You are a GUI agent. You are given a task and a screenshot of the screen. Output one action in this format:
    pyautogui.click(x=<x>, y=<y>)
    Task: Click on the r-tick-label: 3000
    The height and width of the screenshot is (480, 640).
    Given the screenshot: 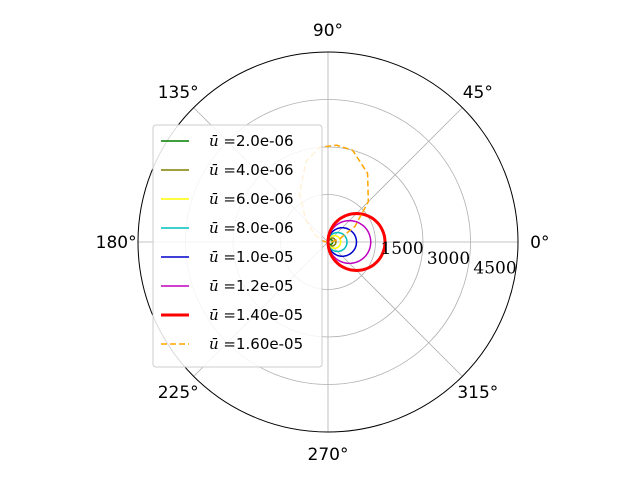 What is the action you would take?
    pyautogui.click(x=448, y=259)
    